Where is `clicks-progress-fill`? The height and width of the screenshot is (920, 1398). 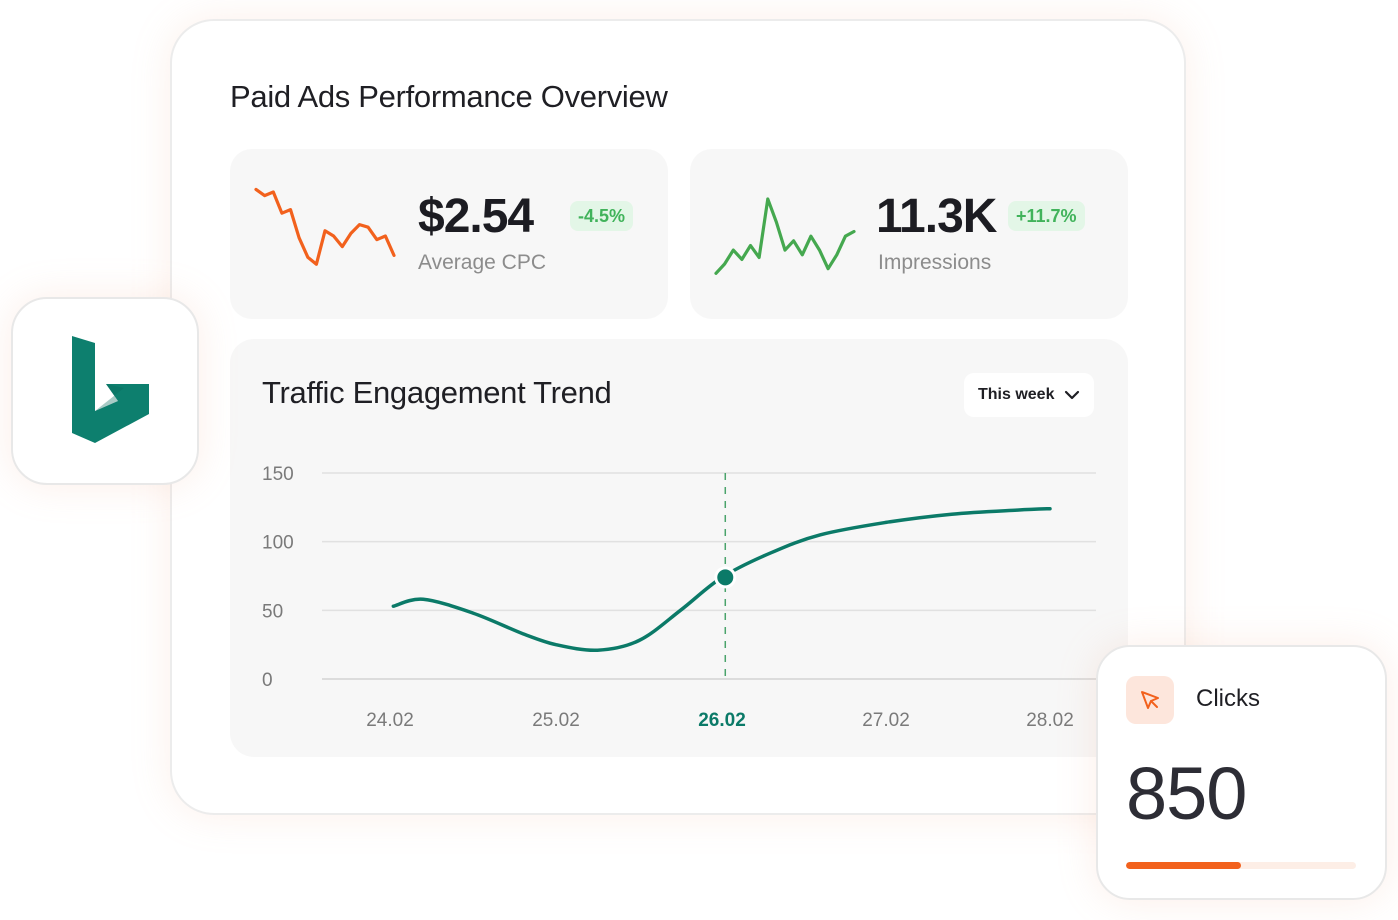 clicks-progress-fill is located at coordinates (1183, 865).